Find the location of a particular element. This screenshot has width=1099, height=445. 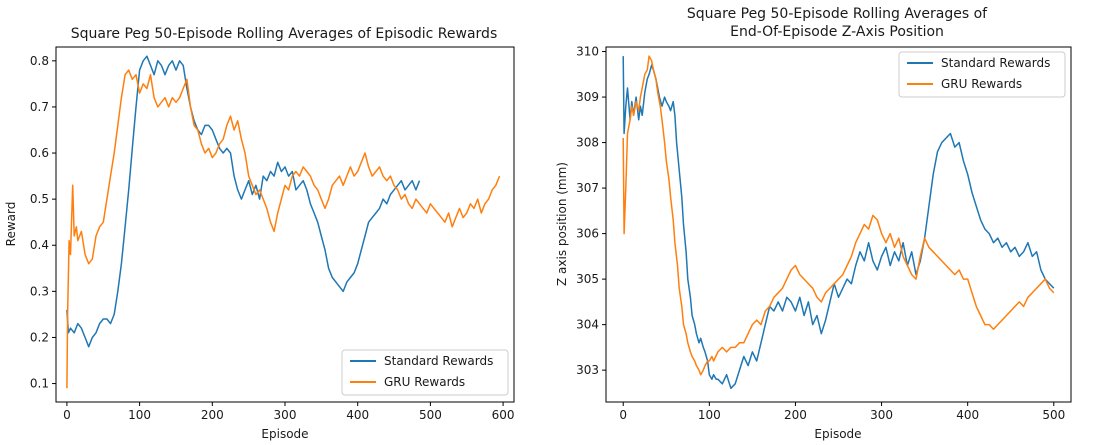

y-tick-label: 310 is located at coordinates (587, 52).